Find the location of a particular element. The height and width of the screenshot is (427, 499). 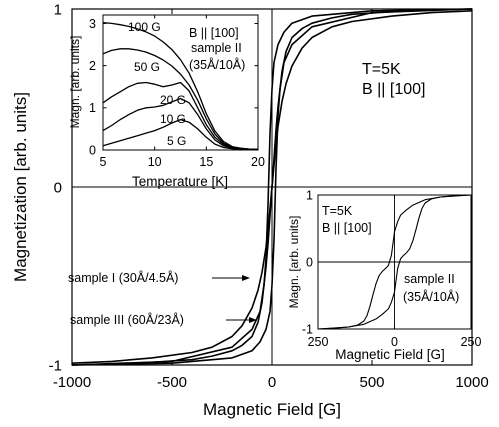

main-x-tick-label: 0 is located at coordinates (272, 382).